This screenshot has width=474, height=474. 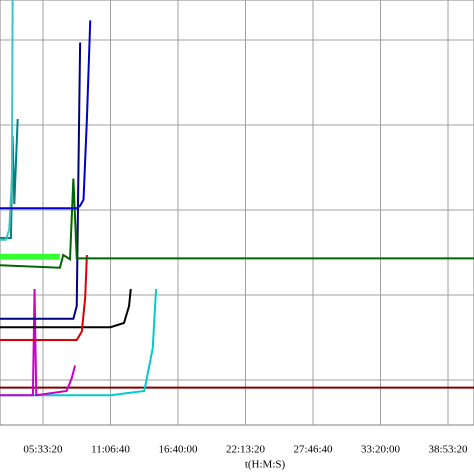 What do you see at coordinates (178, 450) in the screenshot?
I see `x-tick-label: 16:40:00` at bounding box center [178, 450].